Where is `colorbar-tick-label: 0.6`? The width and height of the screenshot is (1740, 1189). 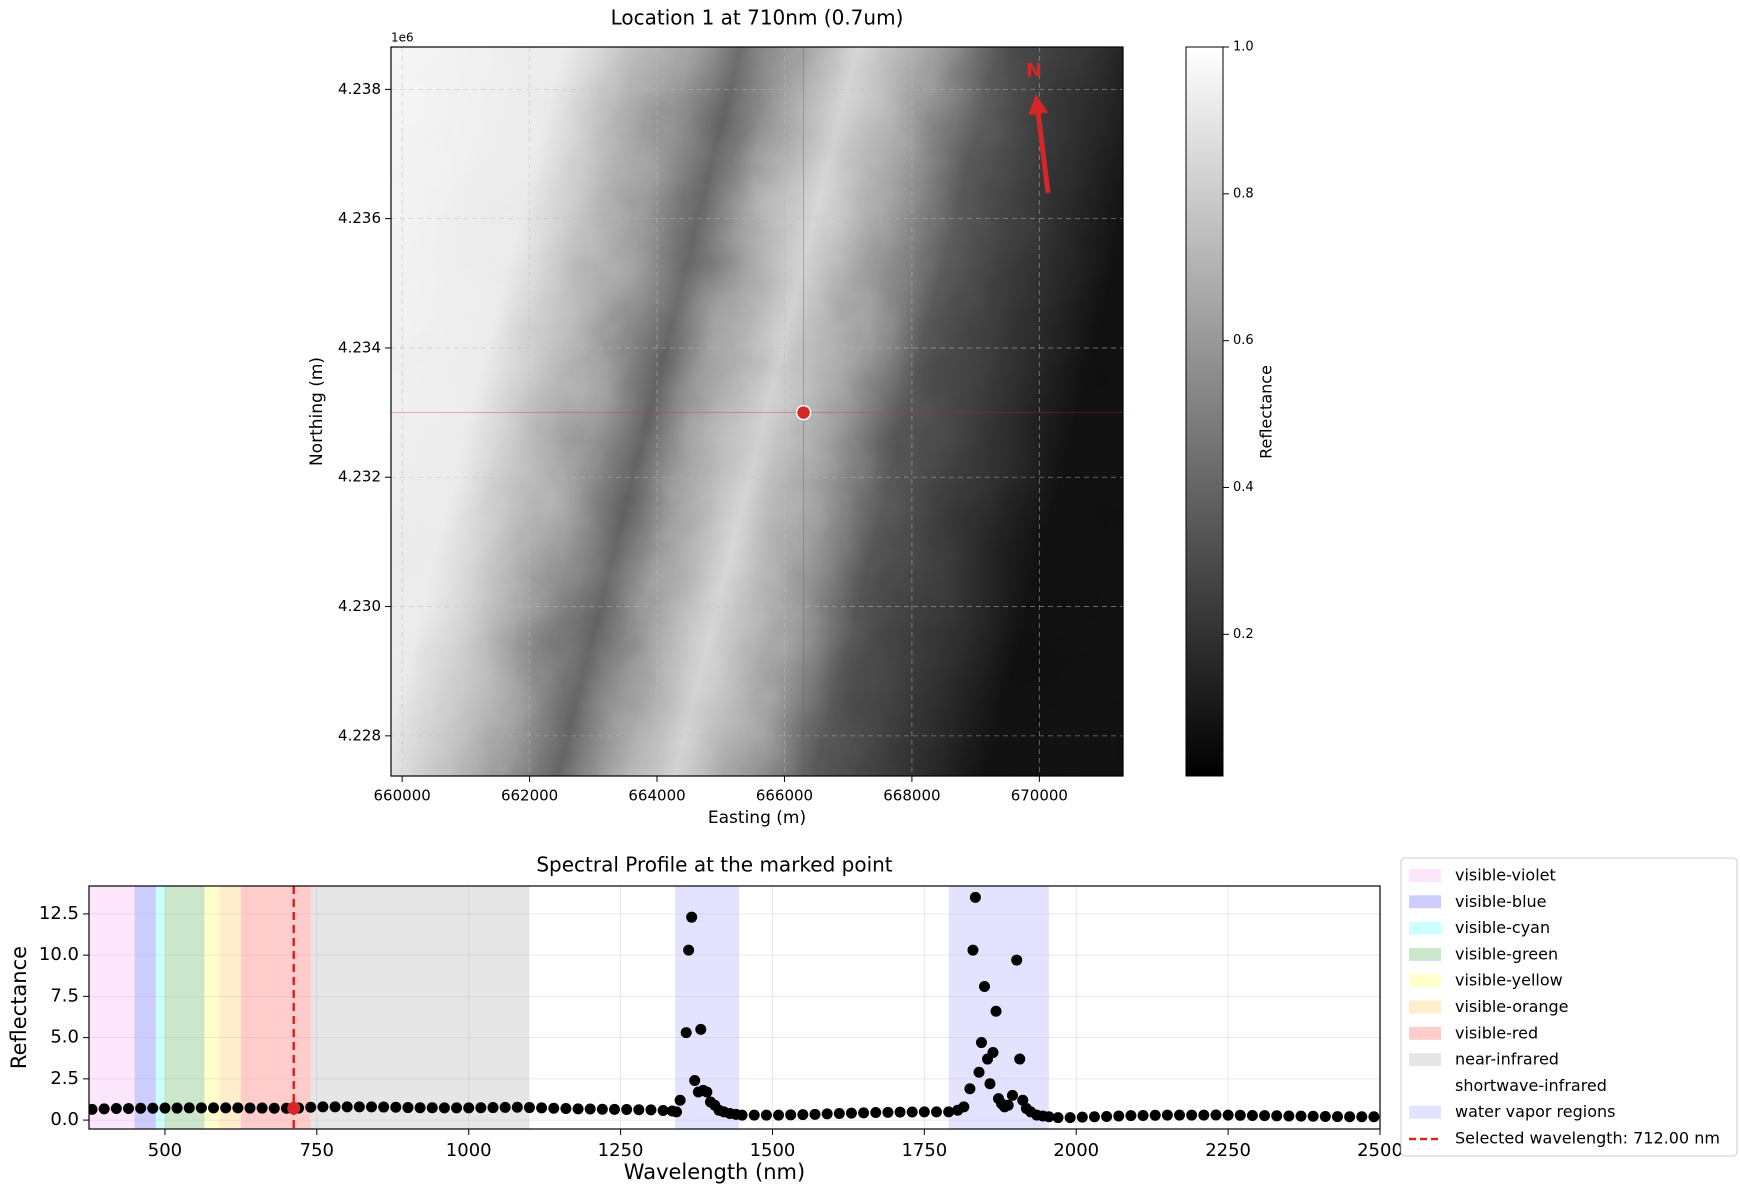
colorbar-tick-label: 0.6 is located at coordinates (1243, 340).